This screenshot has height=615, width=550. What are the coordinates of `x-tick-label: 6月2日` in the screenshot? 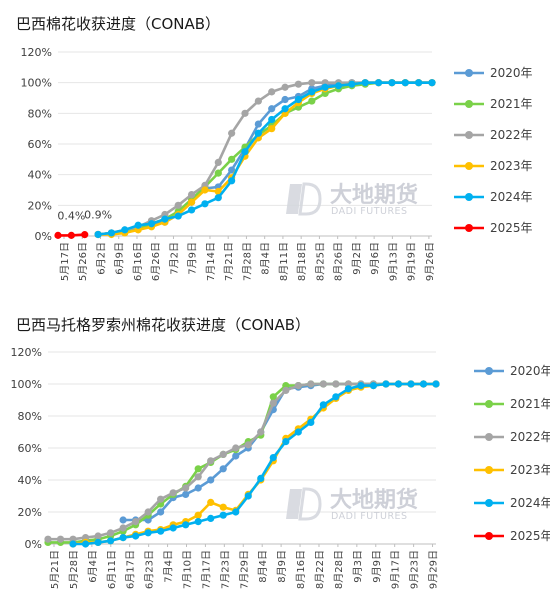 It's located at (101, 258).